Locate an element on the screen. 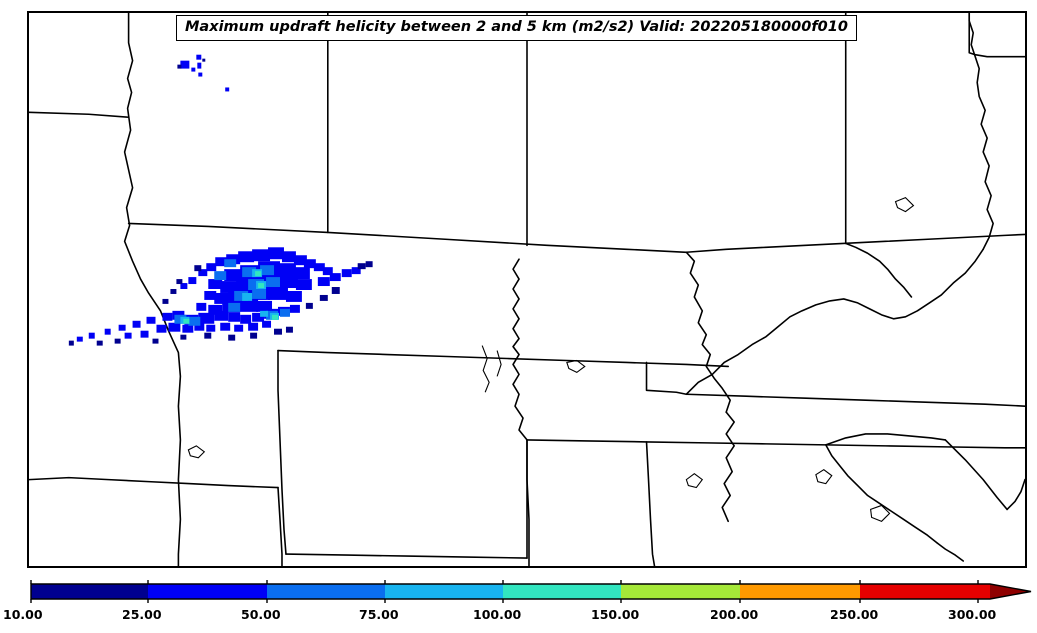  colorbar-canvas is located at coordinates (531, 591).